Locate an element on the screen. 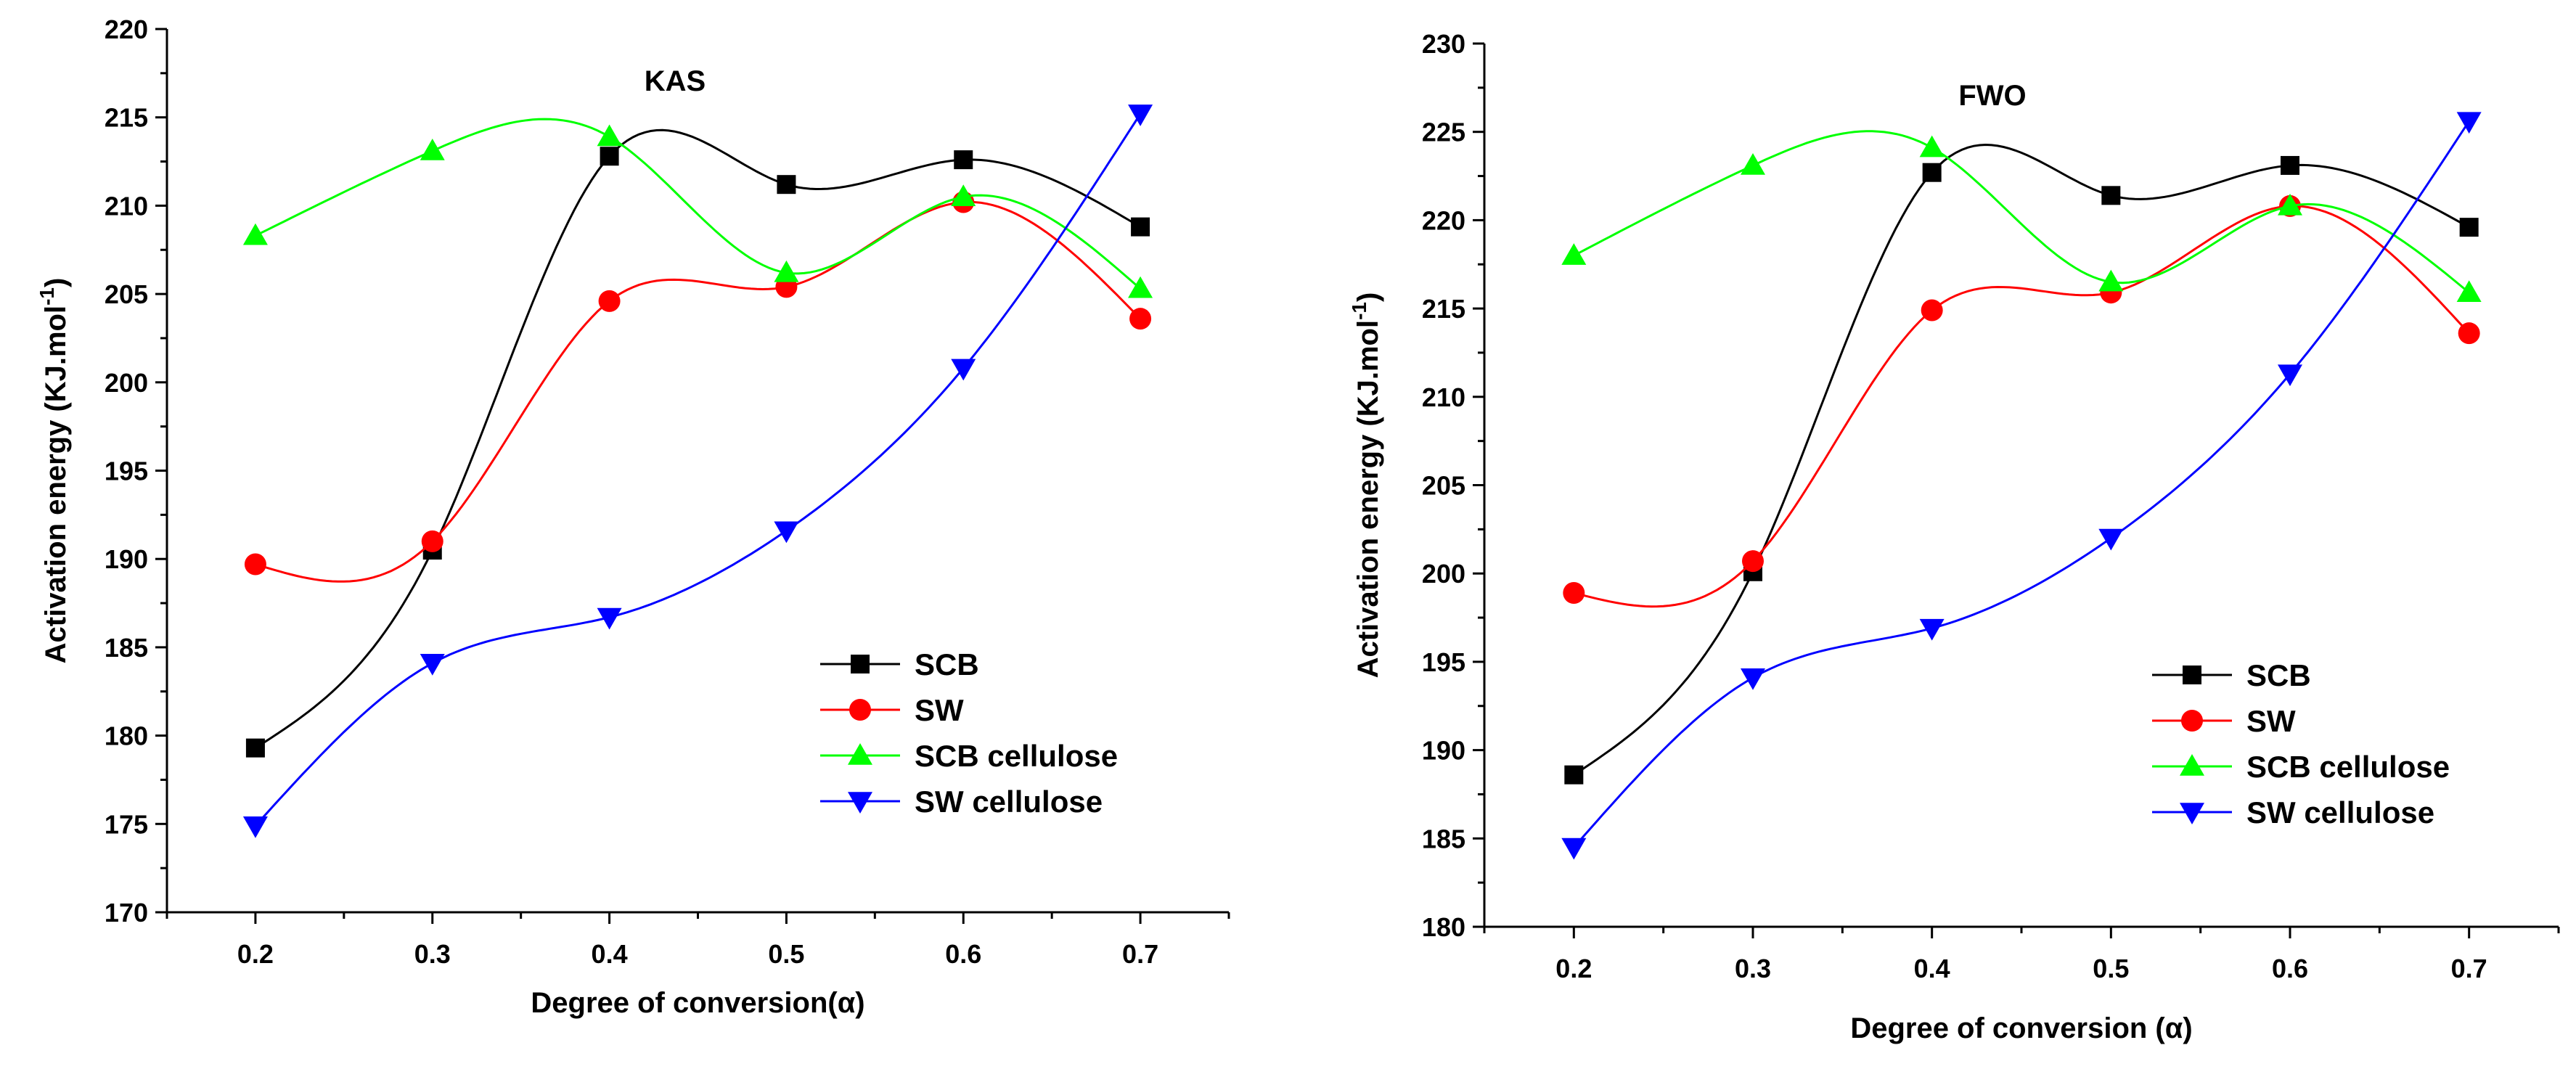  x-tick-label: 0.5 is located at coordinates (786, 954).